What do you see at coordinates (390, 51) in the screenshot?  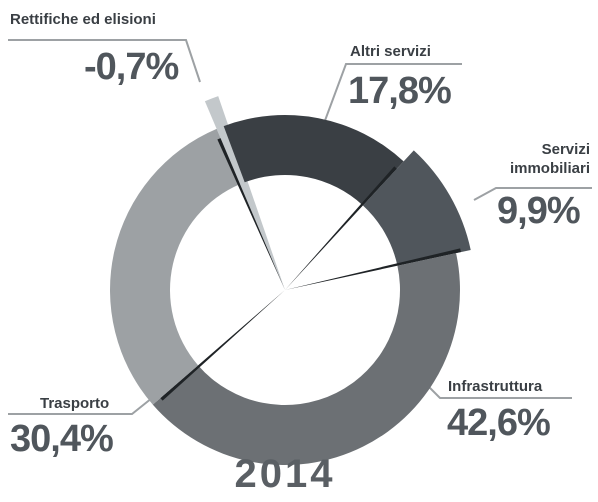 I see `category-label: Altri servizi` at bounding box center [390, 51].